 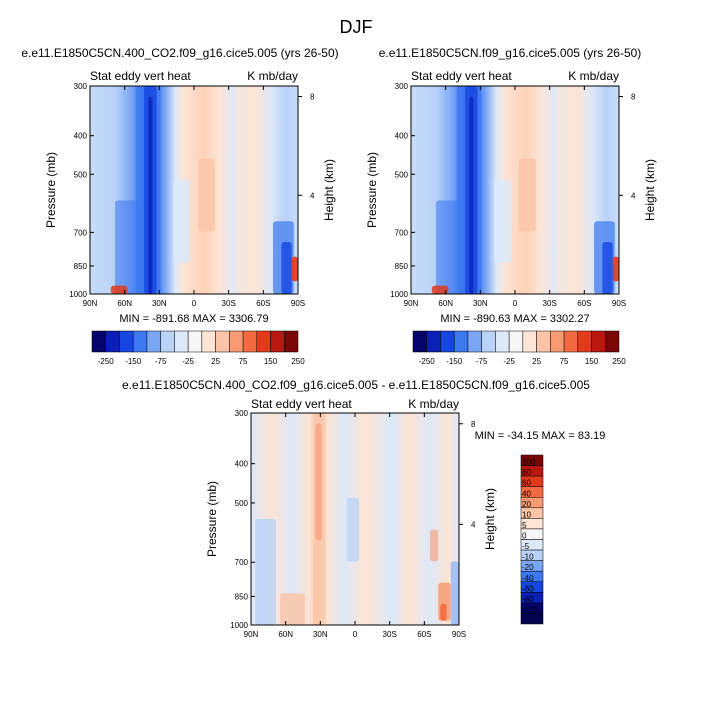 What do you see at coordinates (540, 436) in the screenshot?
I see `min-max-stats: MIN = -34.15 MAX = 83.19` at bounding box center [540, 436].